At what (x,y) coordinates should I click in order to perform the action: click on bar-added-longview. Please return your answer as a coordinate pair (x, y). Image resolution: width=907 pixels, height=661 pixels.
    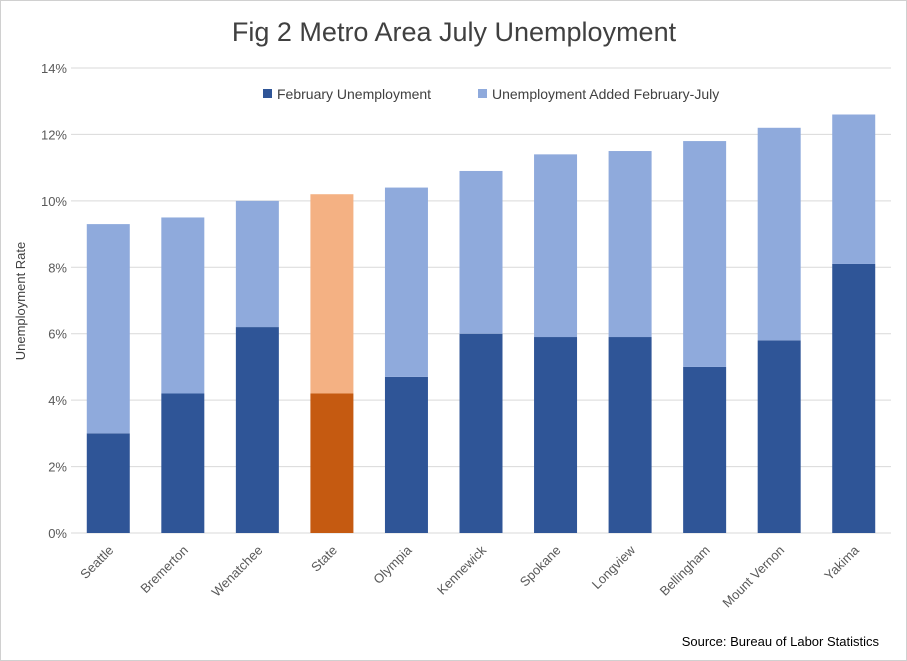
    Looking at the image, I should click on (630, 244).